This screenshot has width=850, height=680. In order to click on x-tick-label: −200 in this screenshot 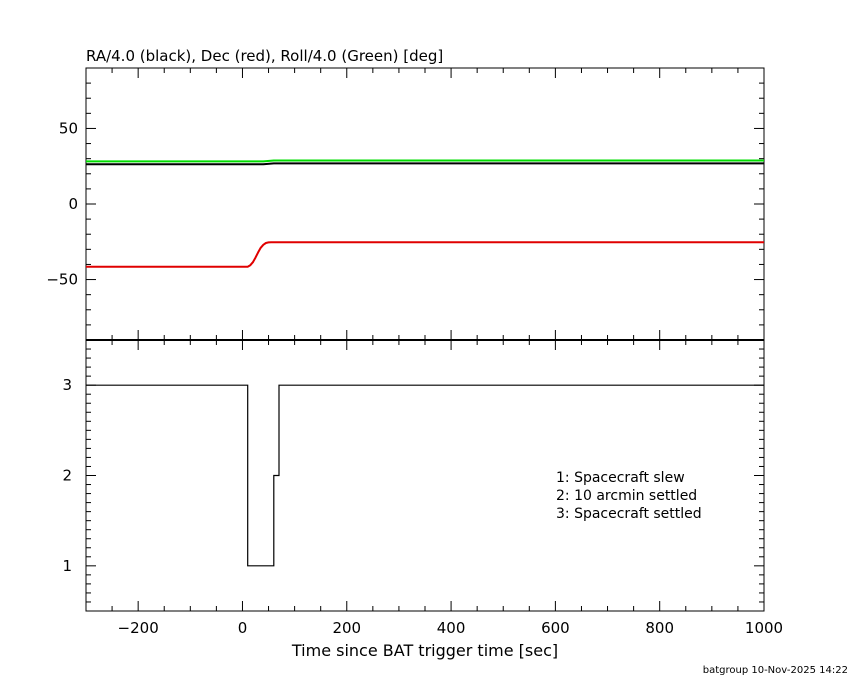, I will do `click(138, 628)`.